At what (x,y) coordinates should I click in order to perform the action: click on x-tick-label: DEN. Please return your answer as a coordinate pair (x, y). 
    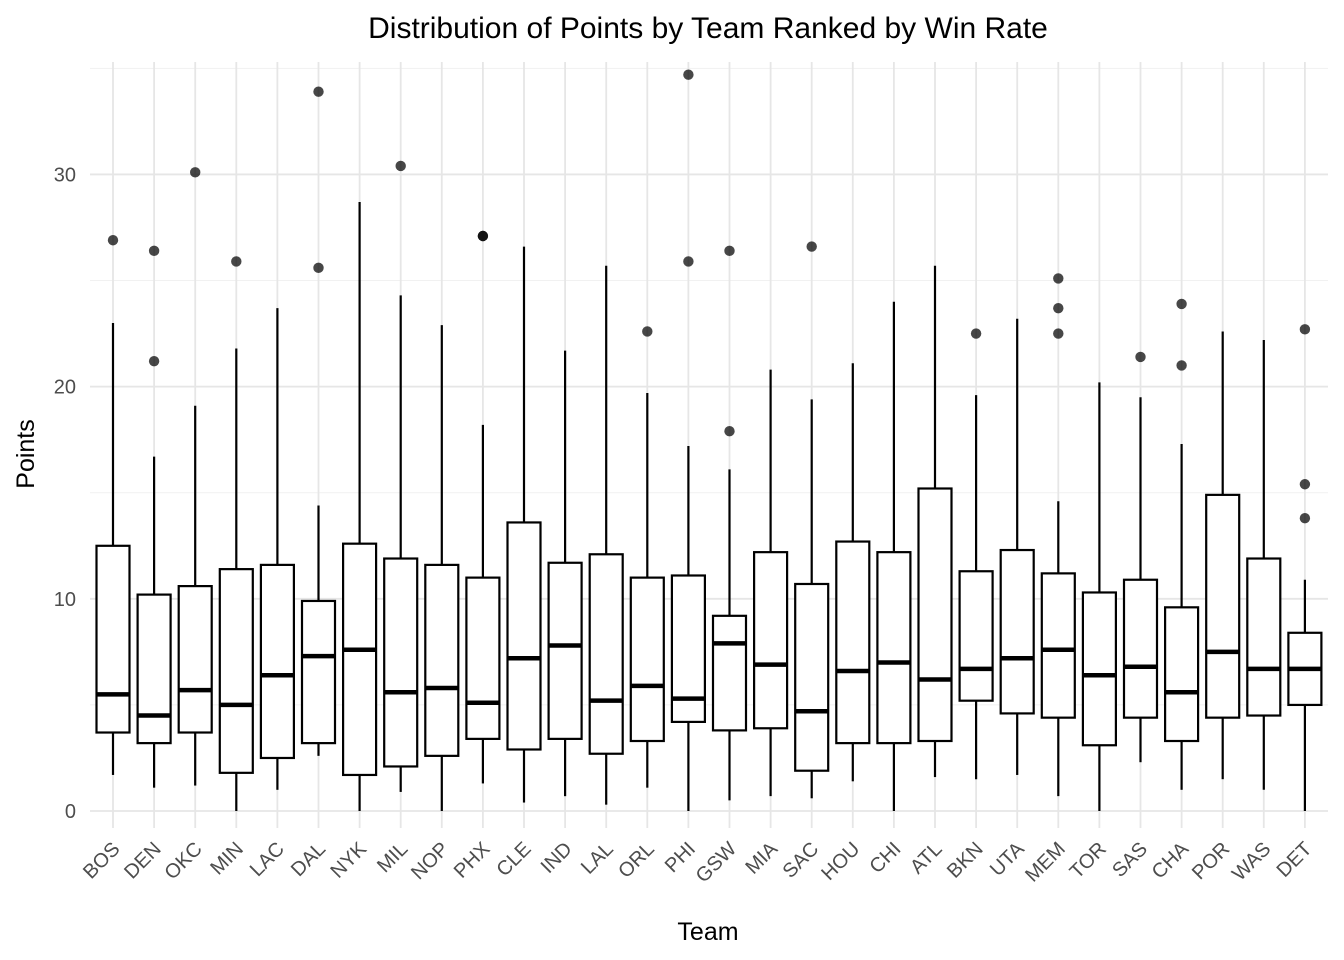
    Looking at the image, I should click on (142, 860).